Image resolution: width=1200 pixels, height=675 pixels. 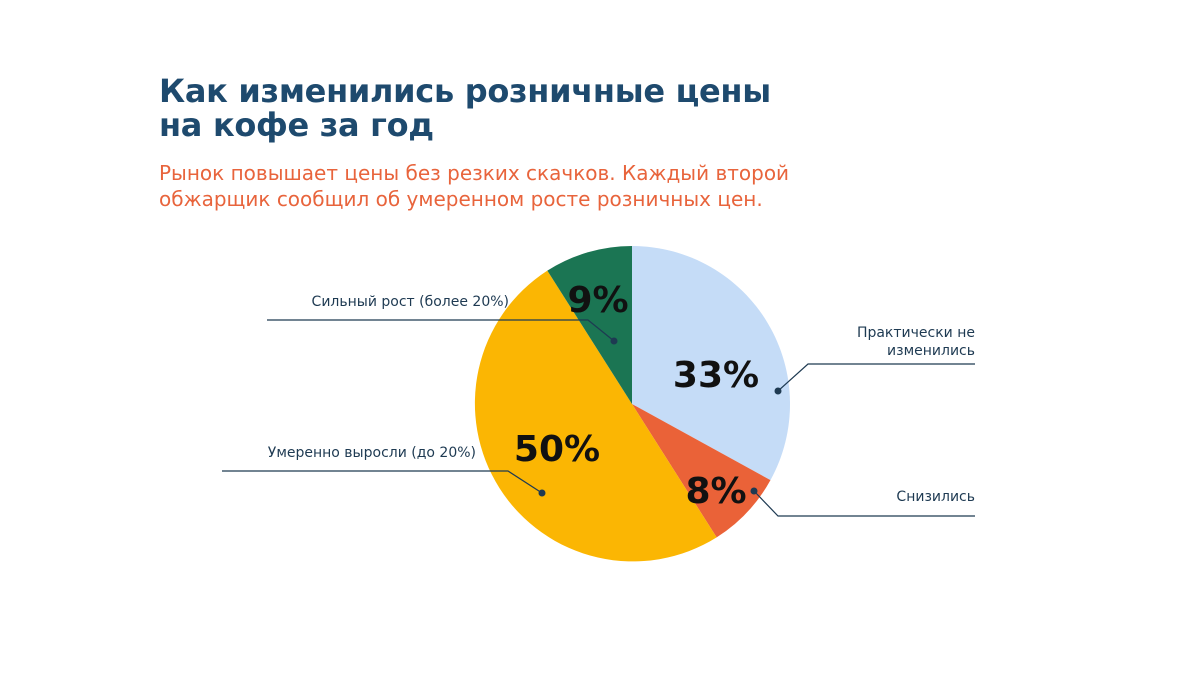 What do you see at coordinates (916, 333) in the screenshot?
I see `slice-category-label: Практически не` at bounding box center [916, 333].